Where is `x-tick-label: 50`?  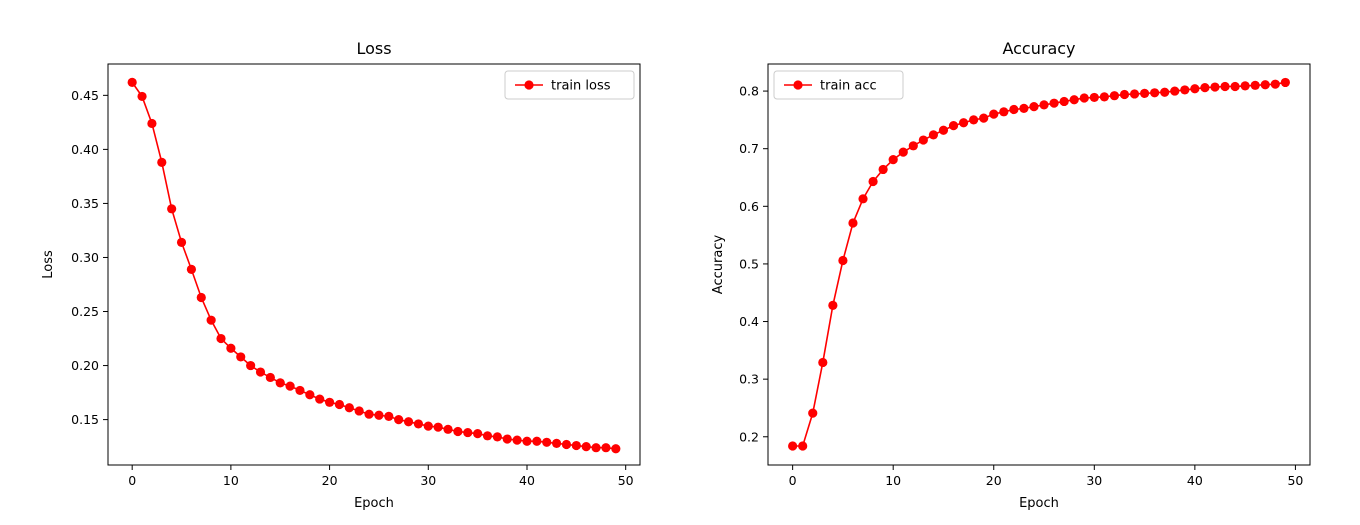 x-tick-label: 50 is located at coordinates (626, 480).